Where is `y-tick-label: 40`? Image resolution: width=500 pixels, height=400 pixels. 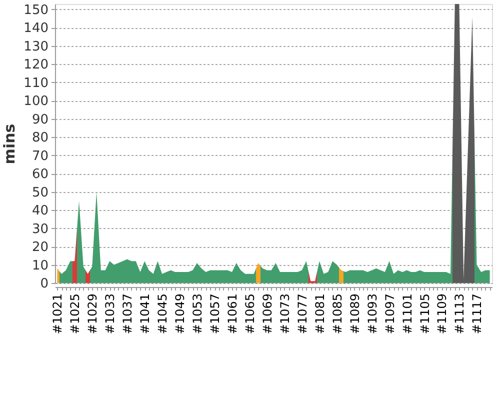
y-tick-label: 40 is located at coordinates (40, 211).